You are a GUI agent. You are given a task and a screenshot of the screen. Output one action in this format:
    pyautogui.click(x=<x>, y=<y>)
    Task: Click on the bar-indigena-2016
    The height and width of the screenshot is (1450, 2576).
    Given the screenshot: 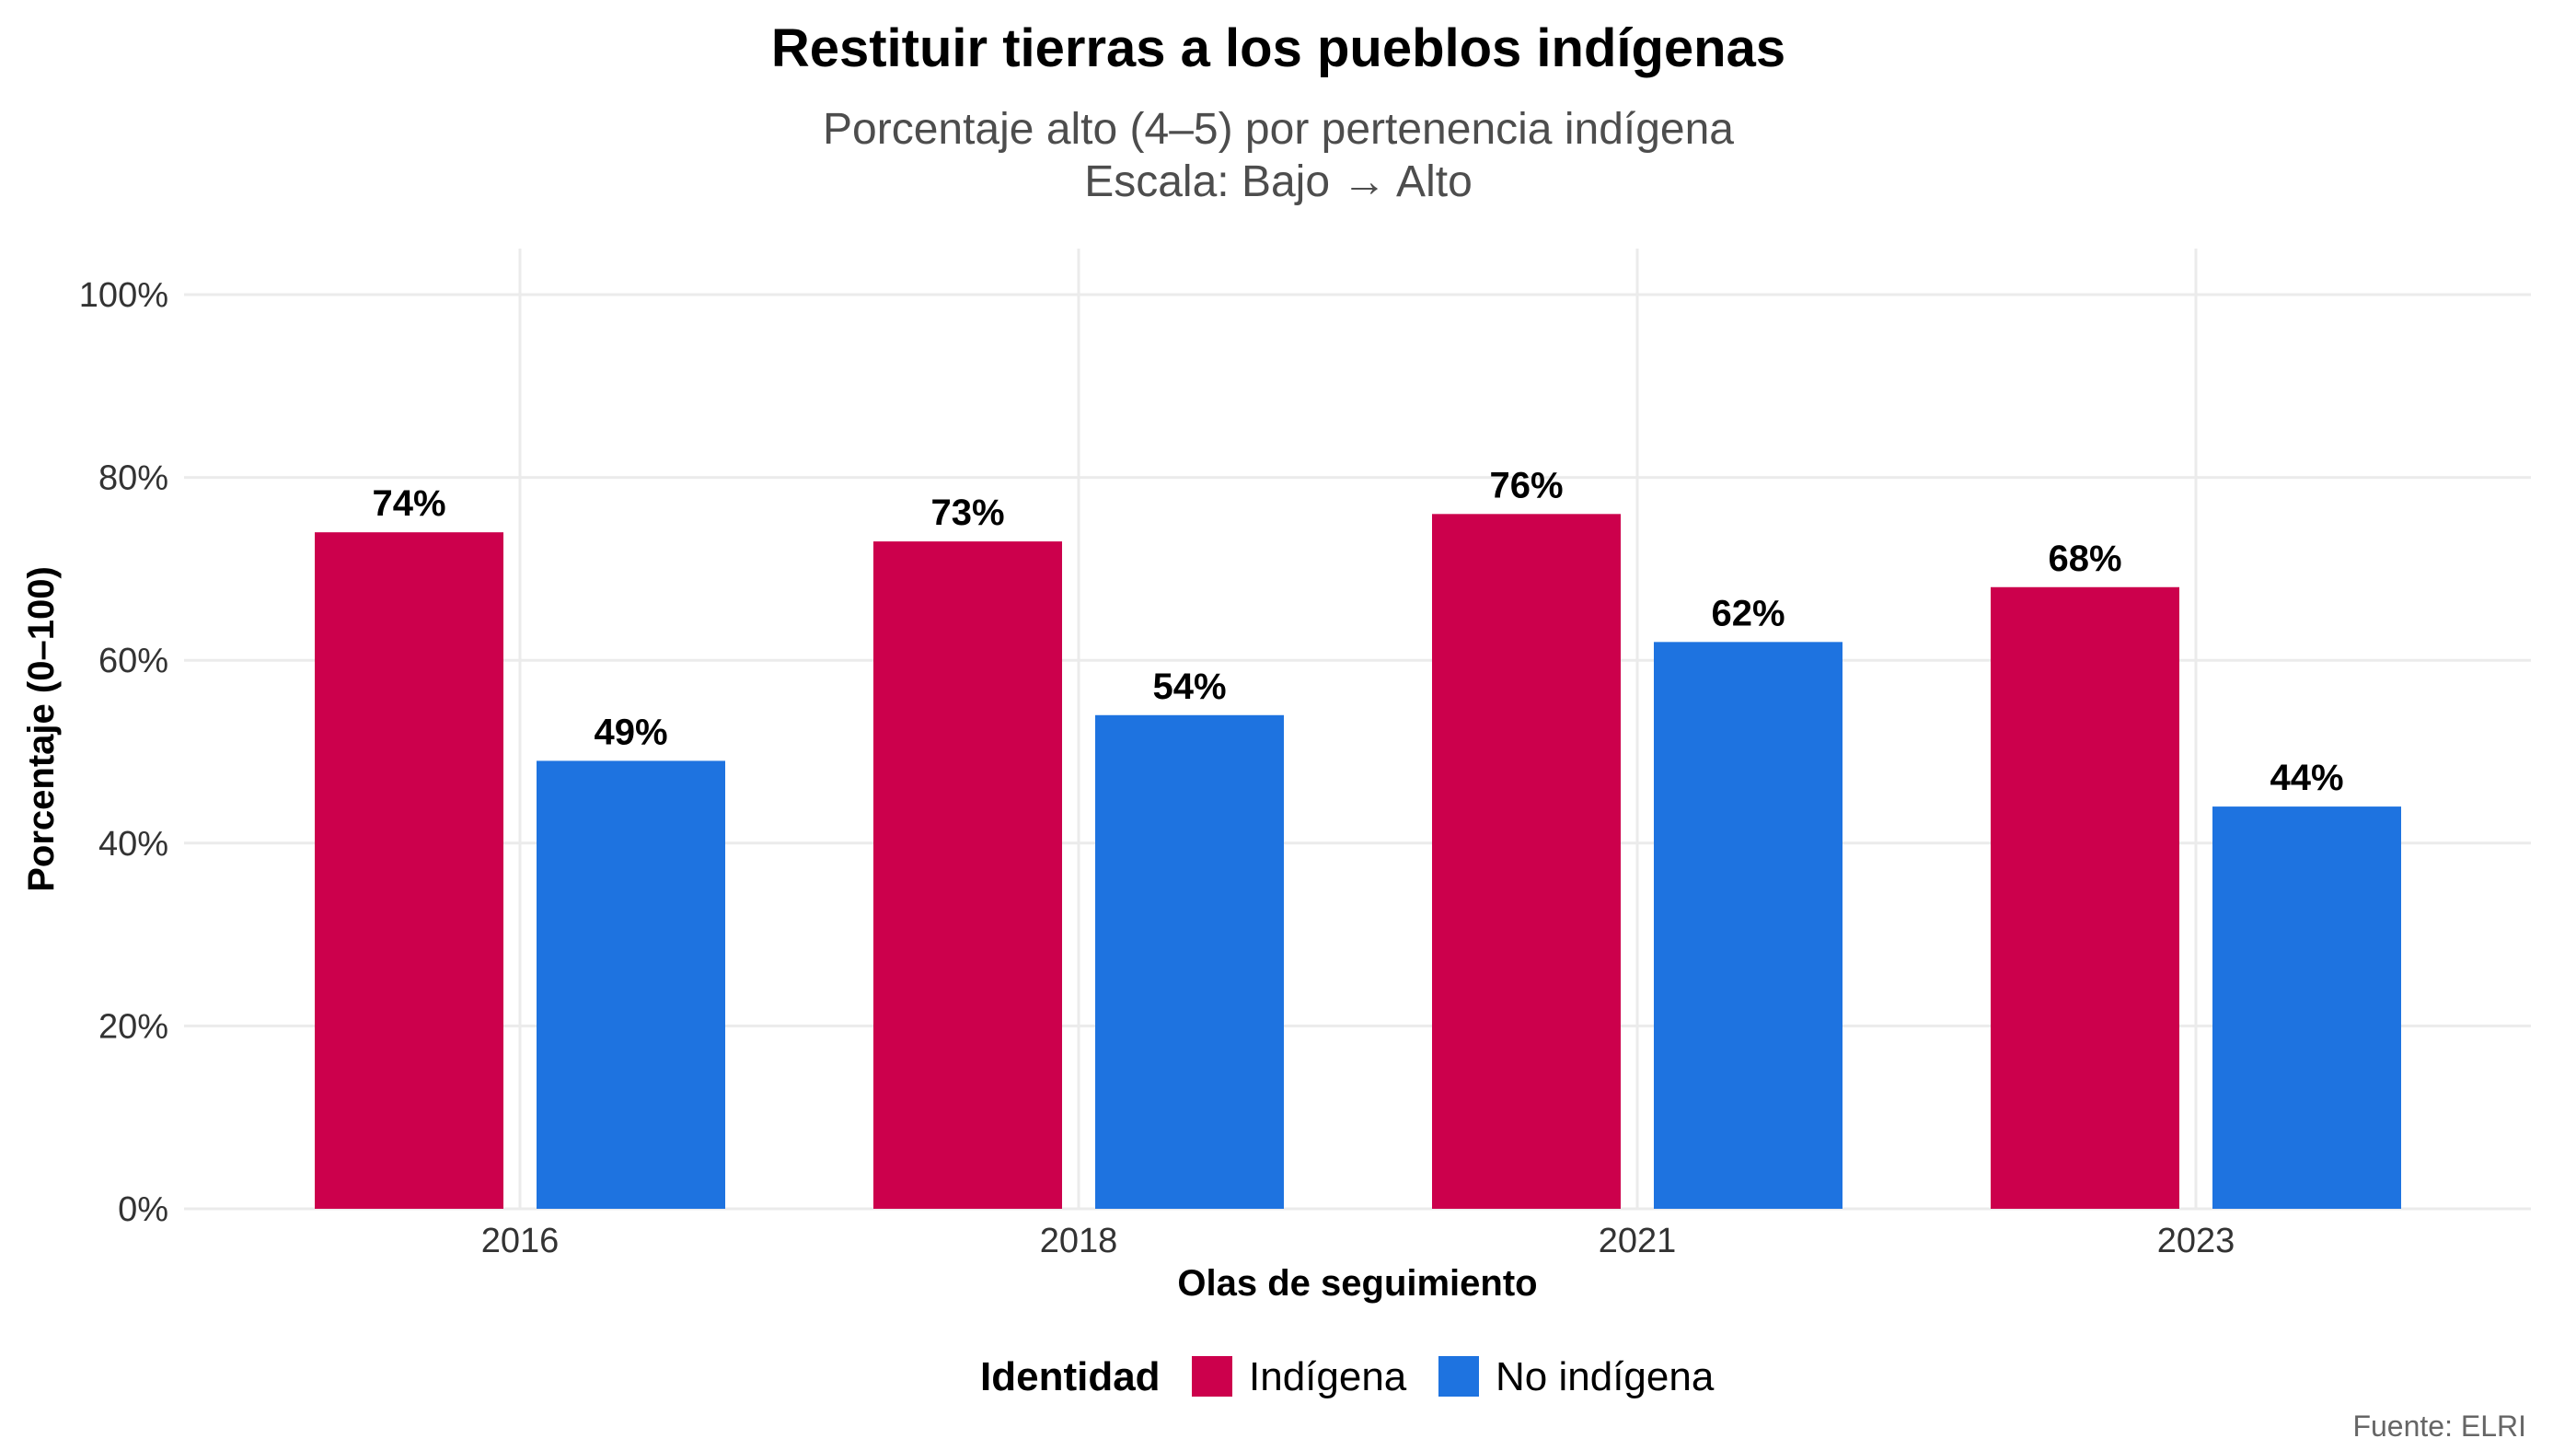 What is the action you would take?
    pyautogui.click(x=409, y=870)
    